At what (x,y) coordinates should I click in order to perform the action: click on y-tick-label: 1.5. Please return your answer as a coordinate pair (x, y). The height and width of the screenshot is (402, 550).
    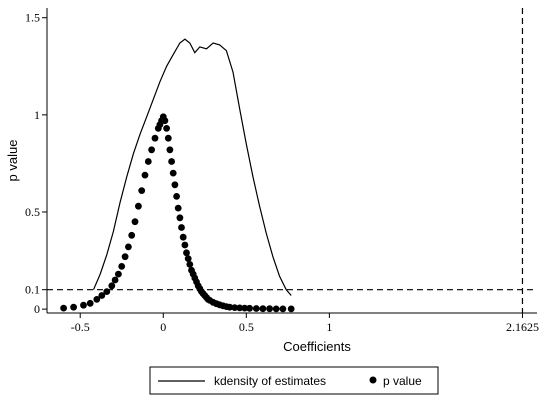
    Looking at the image, I should click on (32, 18).